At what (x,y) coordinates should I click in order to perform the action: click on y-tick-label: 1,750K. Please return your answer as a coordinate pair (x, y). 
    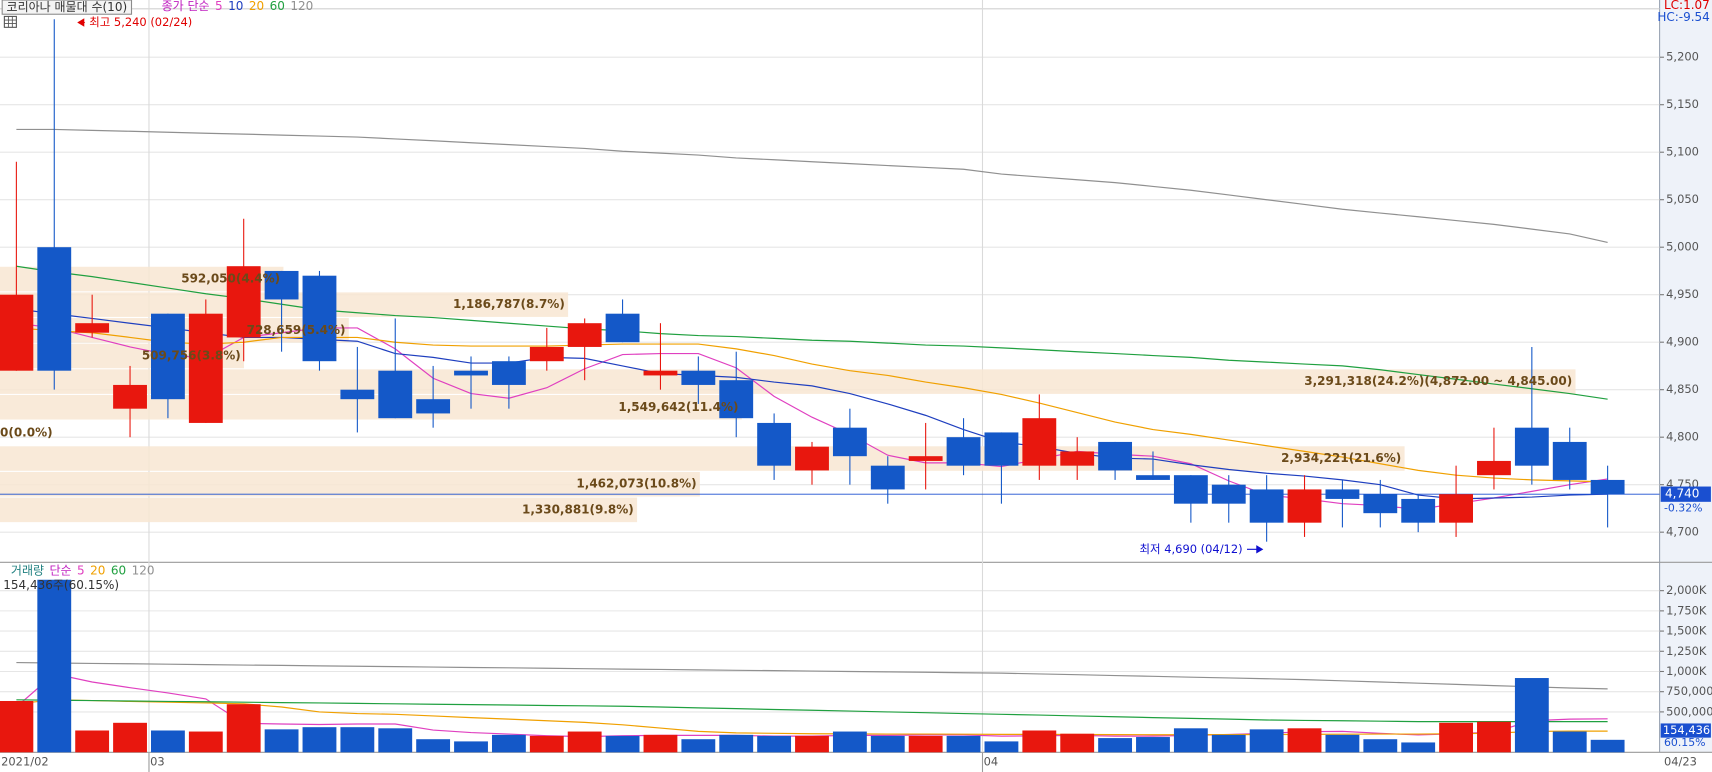
    Looking at the image, I should click on (1686, 610).